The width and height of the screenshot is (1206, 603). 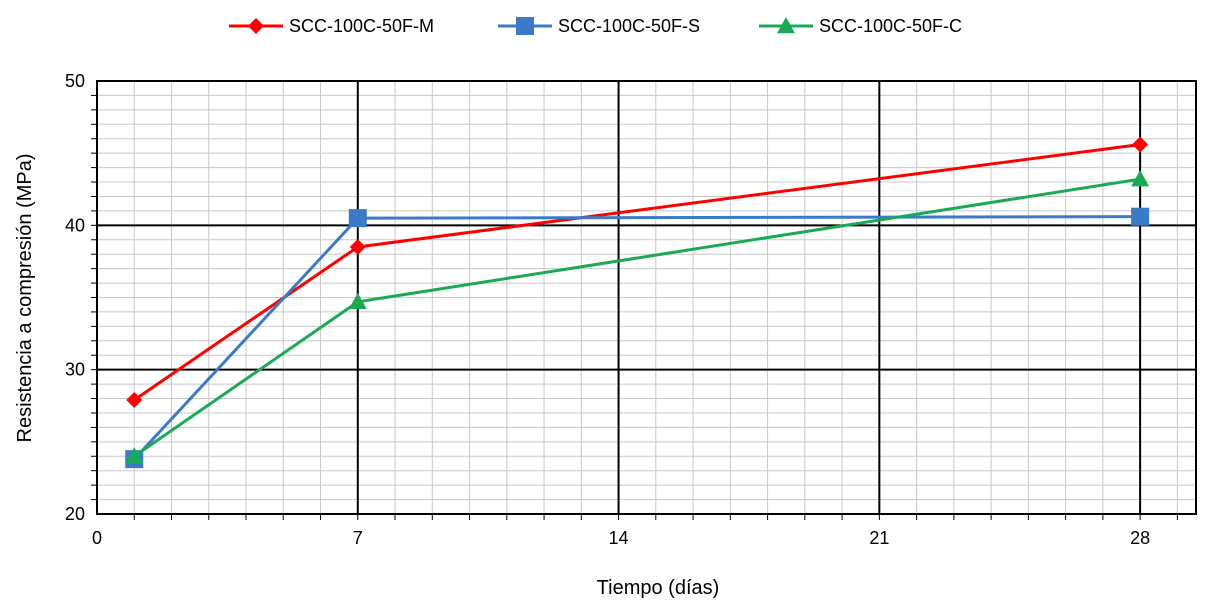 I want to click on x-tick-label: 7, so click(x=358, y=538).